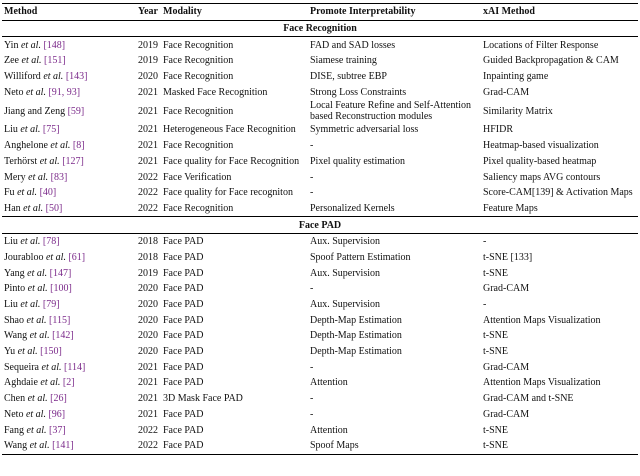 This screenshot has height=476, width=640. I want to click on reference: [141], so click(63, 446).